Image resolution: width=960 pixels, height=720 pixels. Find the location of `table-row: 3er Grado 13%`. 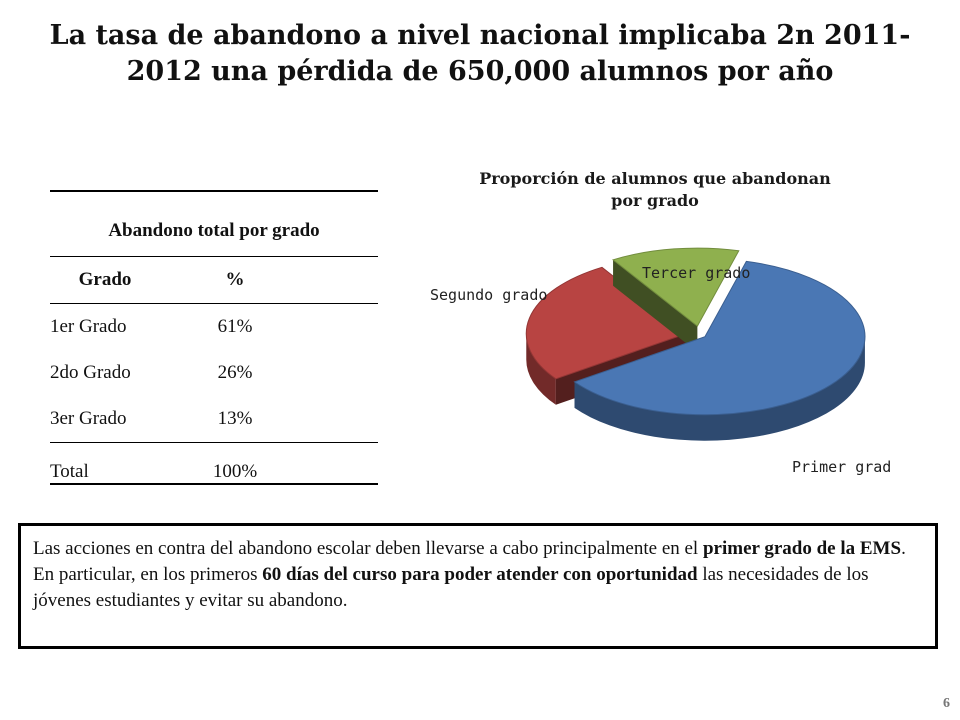

table-row: 3er Grado 13% is located at coordinates (214, 419).